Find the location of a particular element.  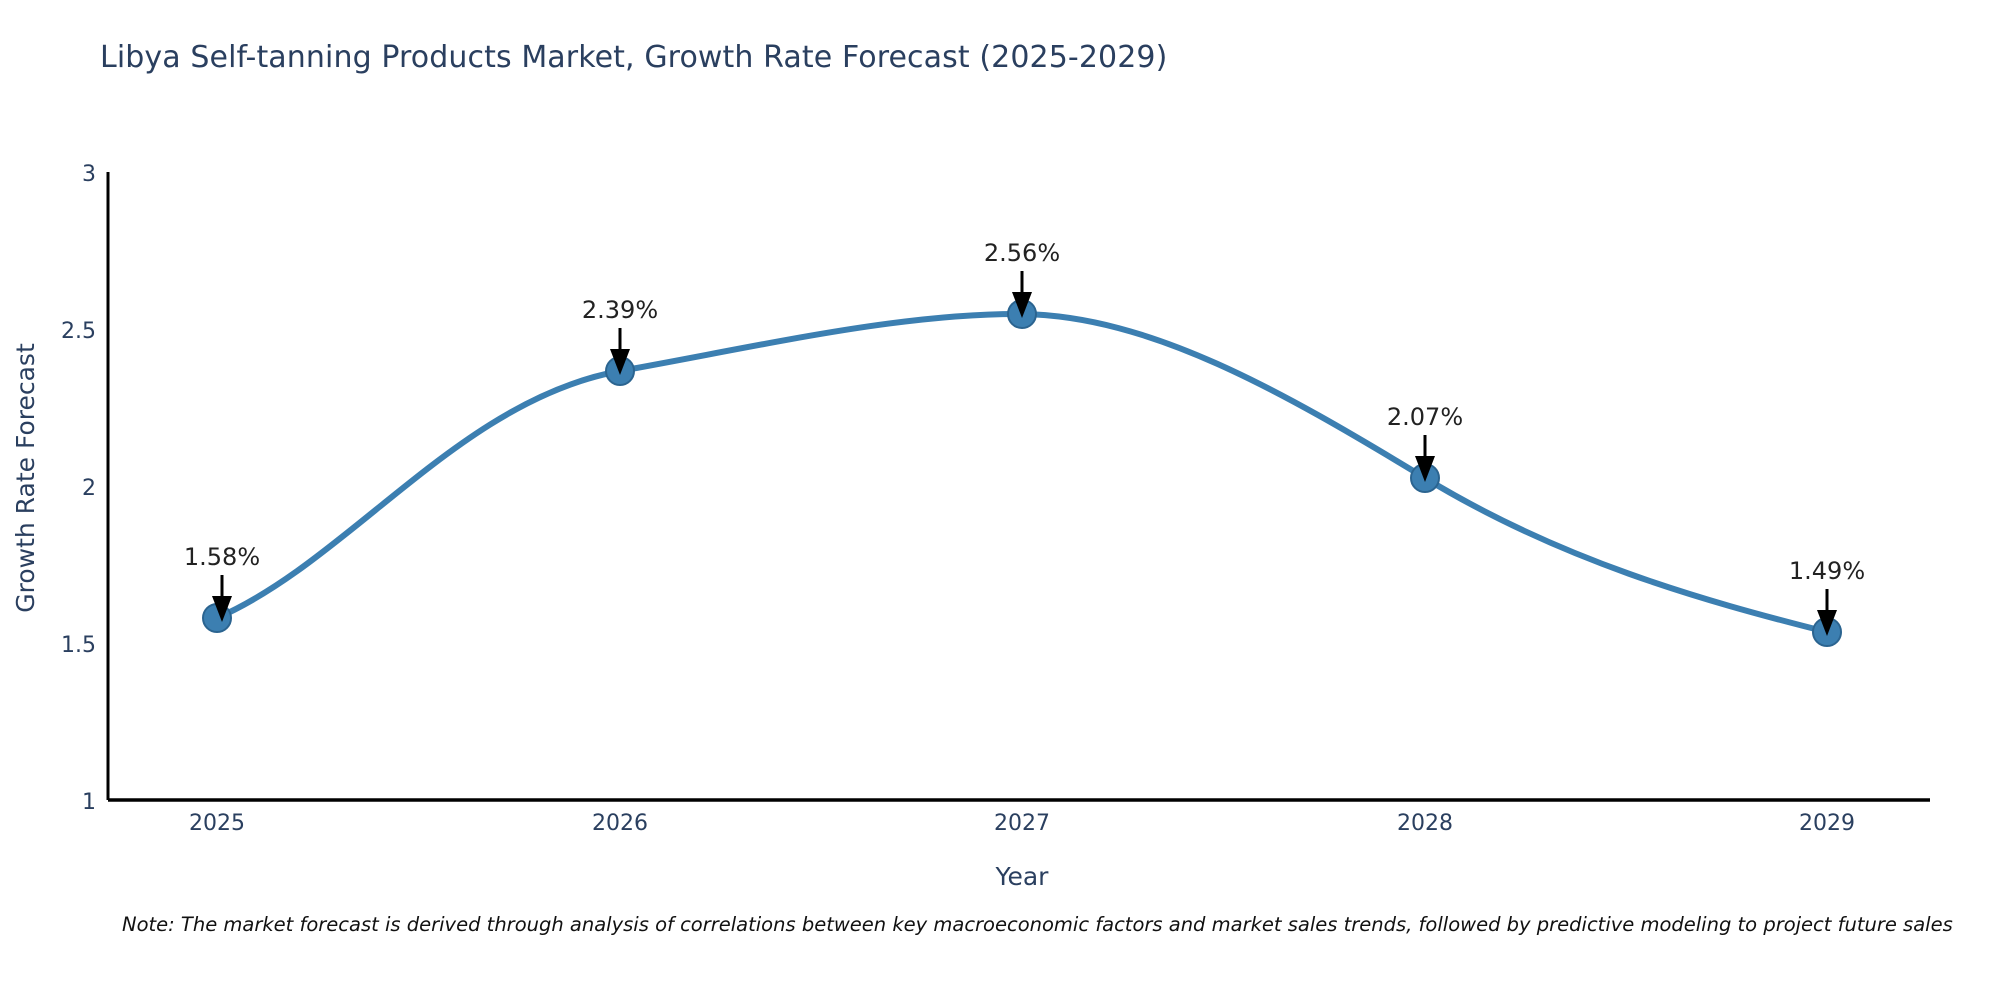

x-axis-title: Year is located at coordinates (1022, 876).